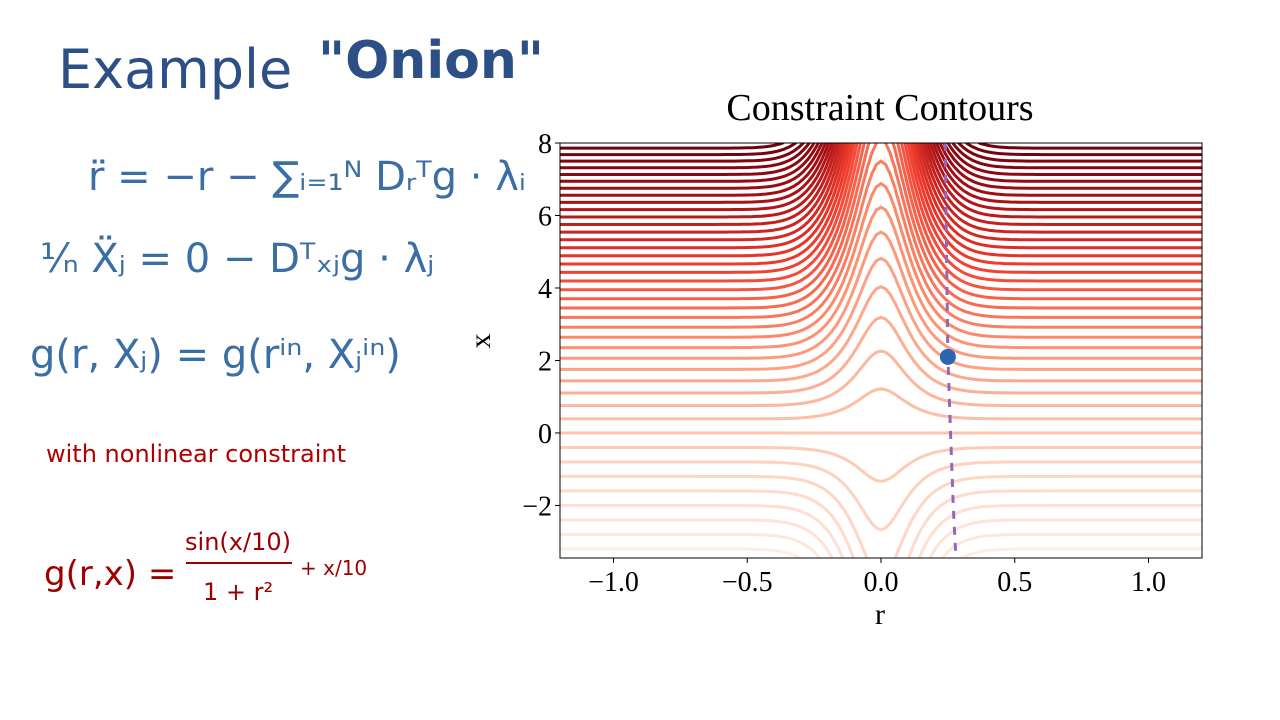 This screenshot has width=1280, height=720. What do you see at coordinates (545, 216) in the screenshot?
I see `y-tick-label: 6` at bounding box center [545, 216].